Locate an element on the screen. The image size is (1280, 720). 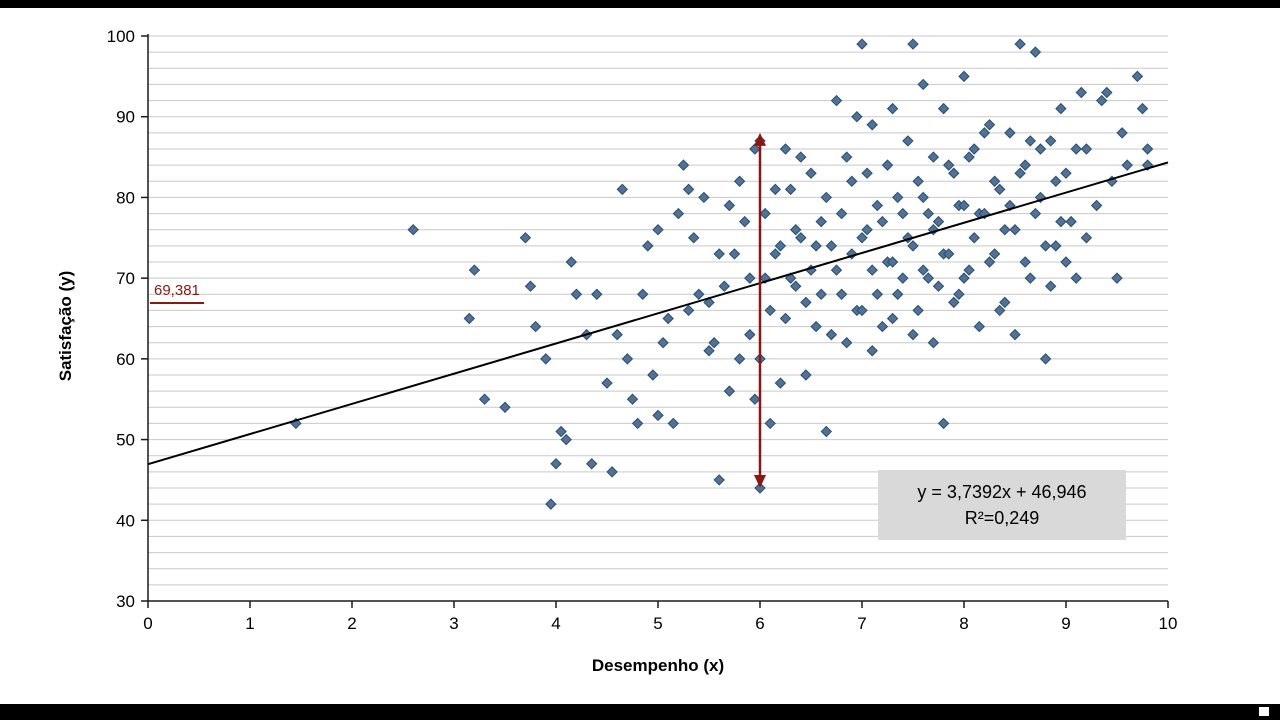
svg-text: 90 is located at coordinates (125, 117).